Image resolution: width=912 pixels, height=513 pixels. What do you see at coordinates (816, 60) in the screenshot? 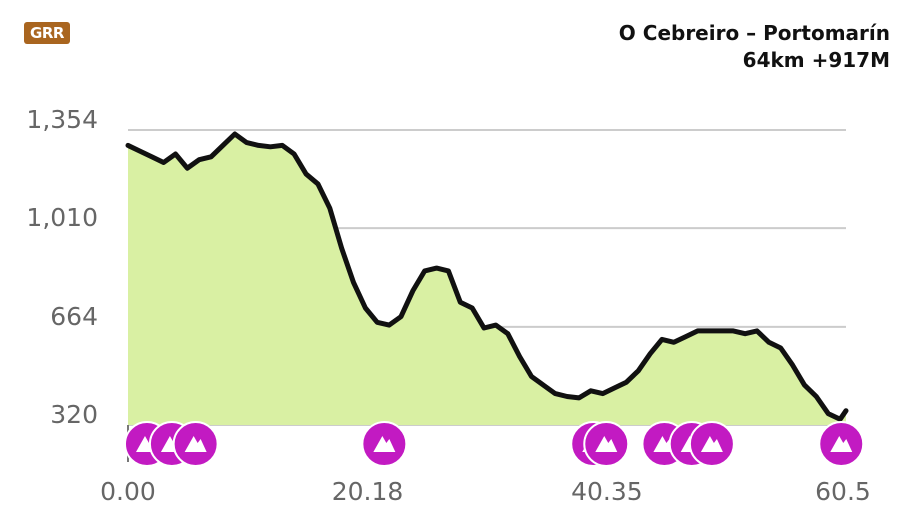
I see `chart-subtitle: 64km +917M` at bounding box center [816, 60].